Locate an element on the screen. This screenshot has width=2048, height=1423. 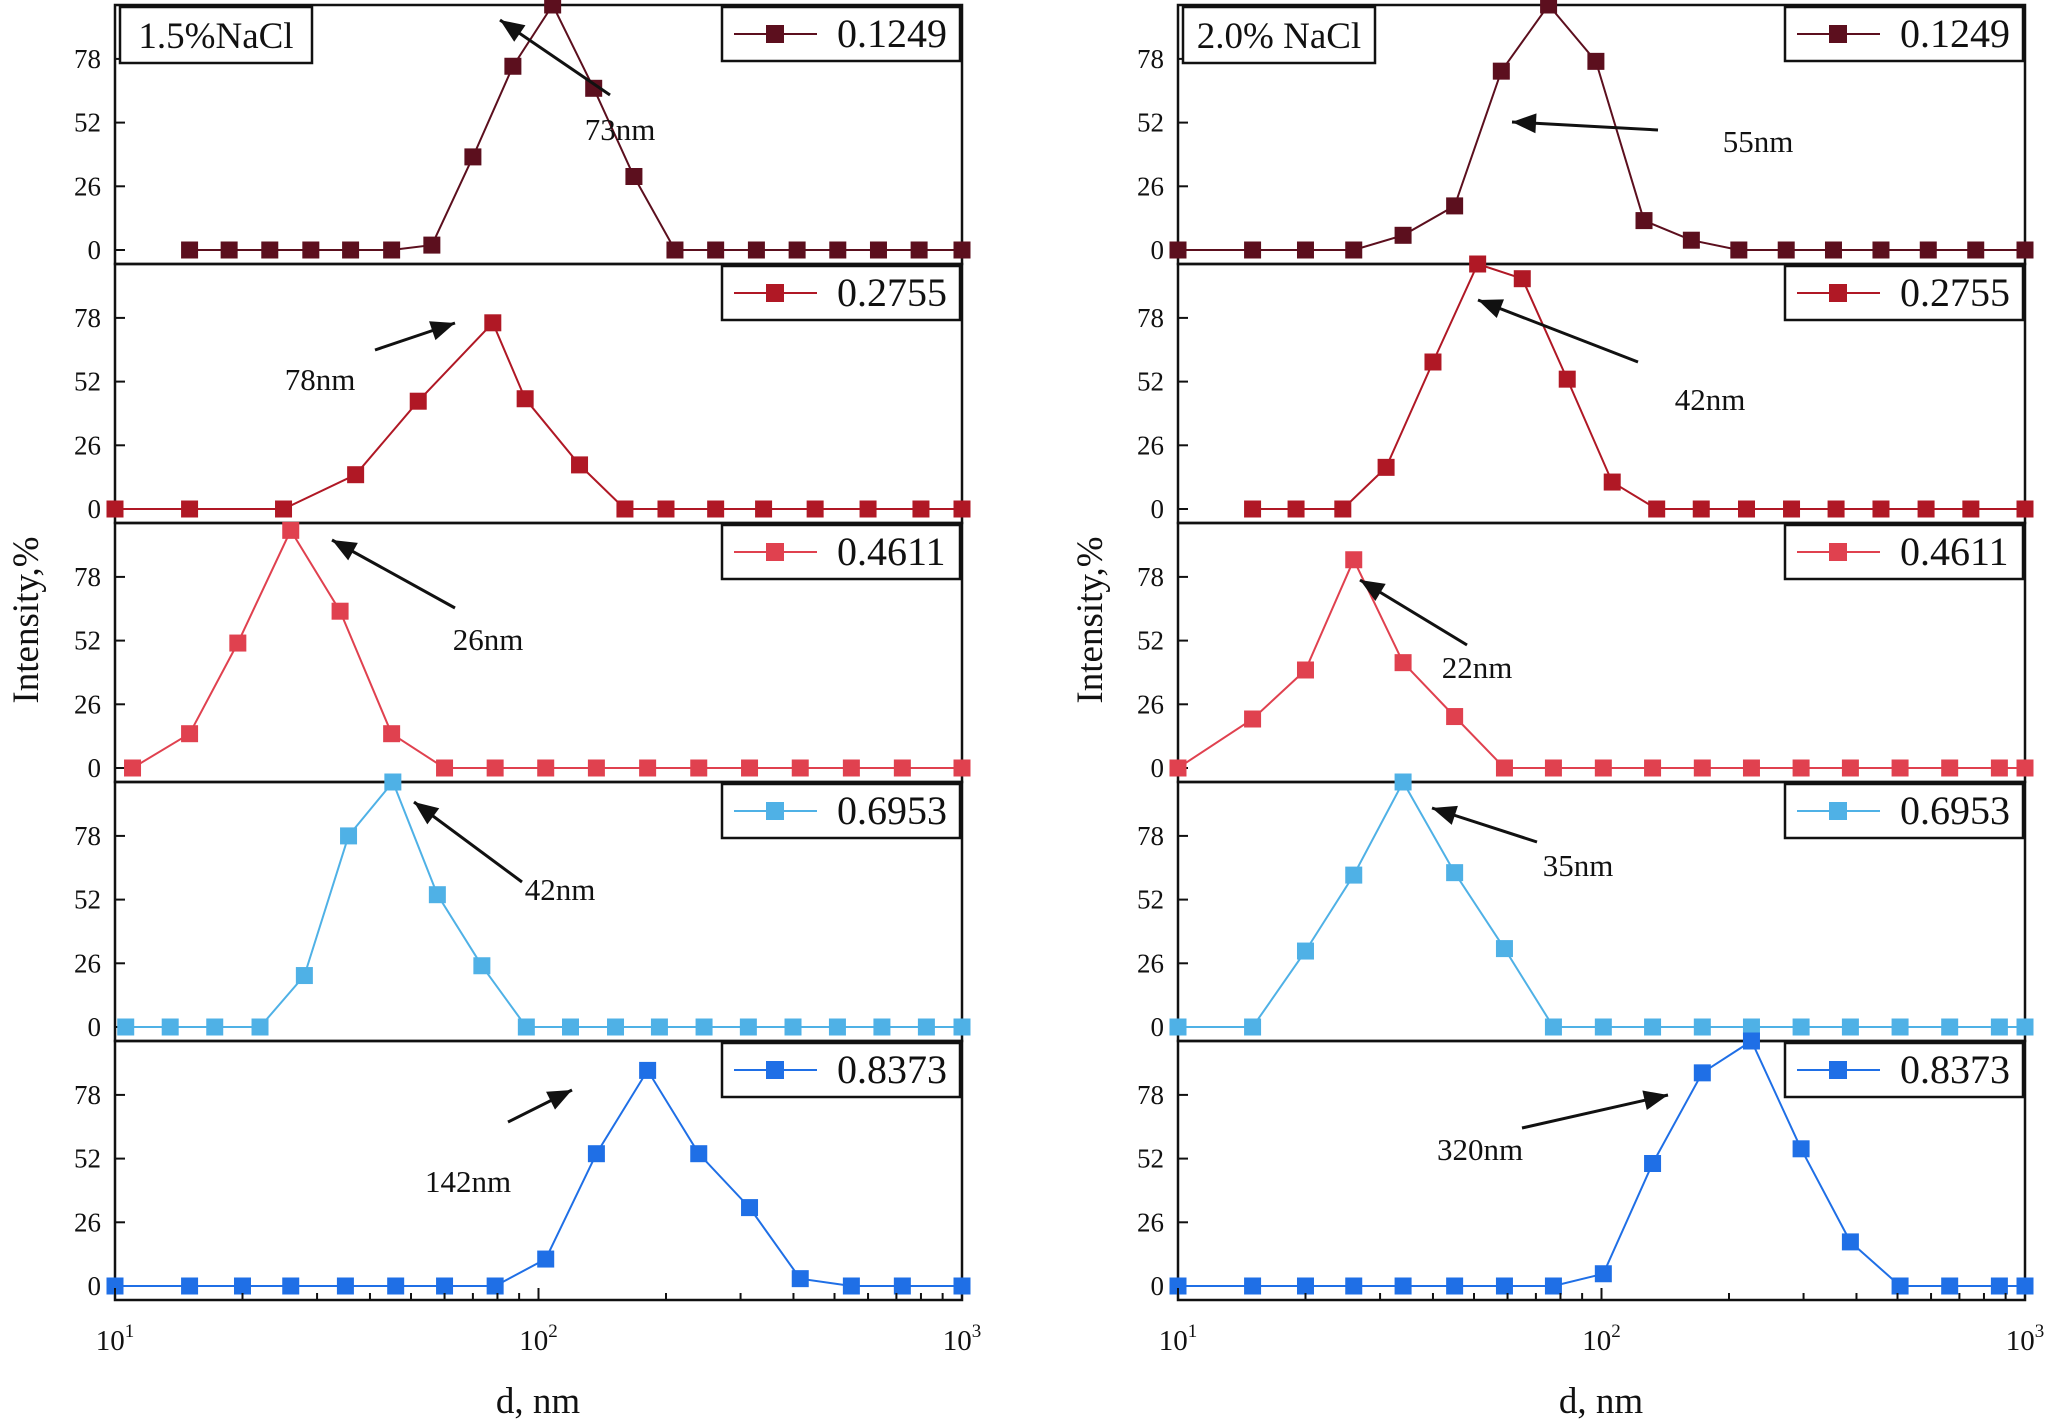
annotation-label: 42nm is located at coordinates (560, 889).